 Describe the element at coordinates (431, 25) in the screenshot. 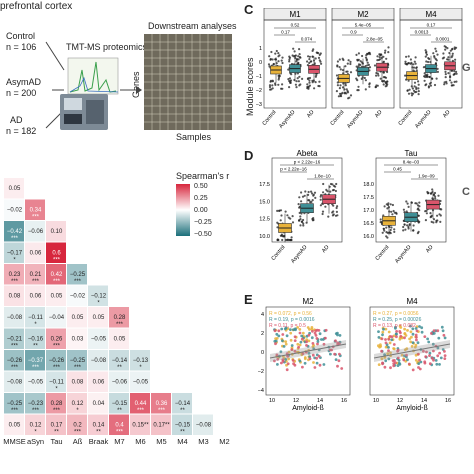

I see `p-value: 0.17` at that location.